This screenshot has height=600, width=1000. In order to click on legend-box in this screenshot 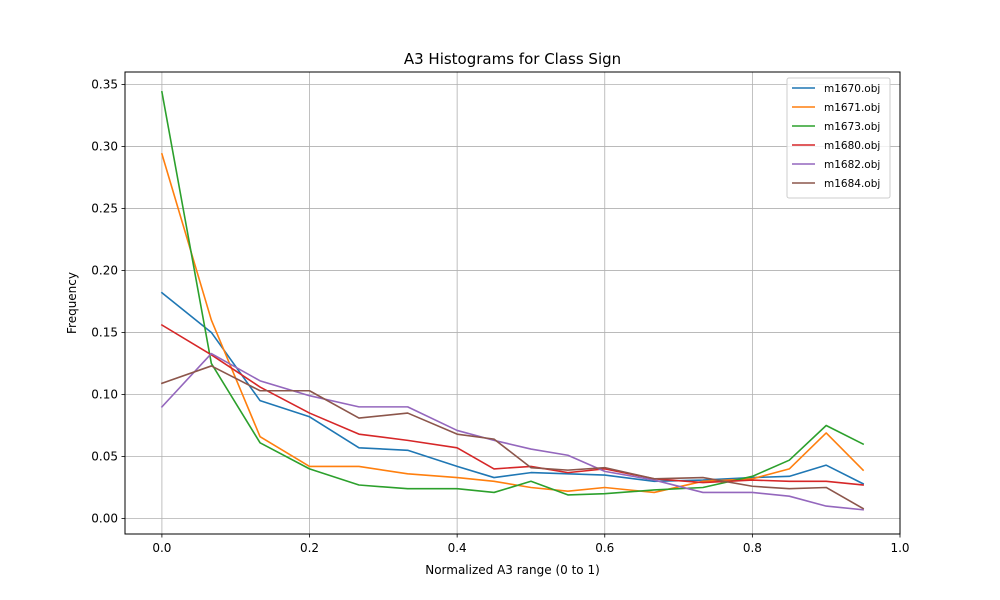, I will do `click(838, 138)`.